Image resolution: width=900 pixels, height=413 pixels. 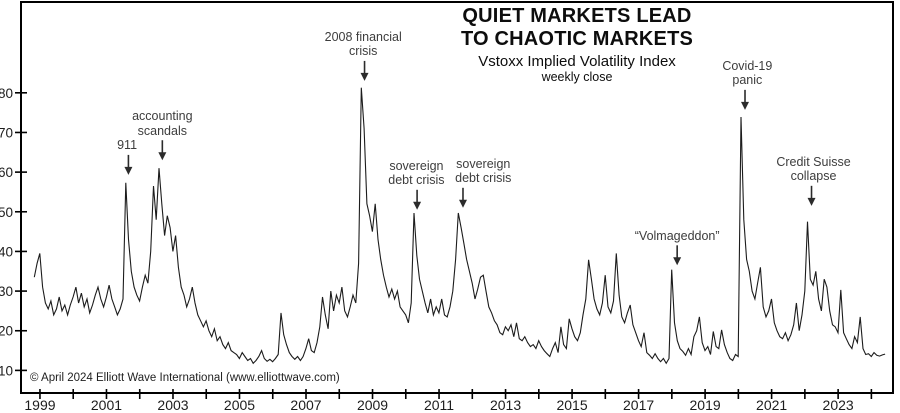 What do you see at coordinates (483, 171) in the screenshot?
I see `annotation-sovereign-debt-crisis-2: sovereign debt crisis` at bounding box center [483, 171].